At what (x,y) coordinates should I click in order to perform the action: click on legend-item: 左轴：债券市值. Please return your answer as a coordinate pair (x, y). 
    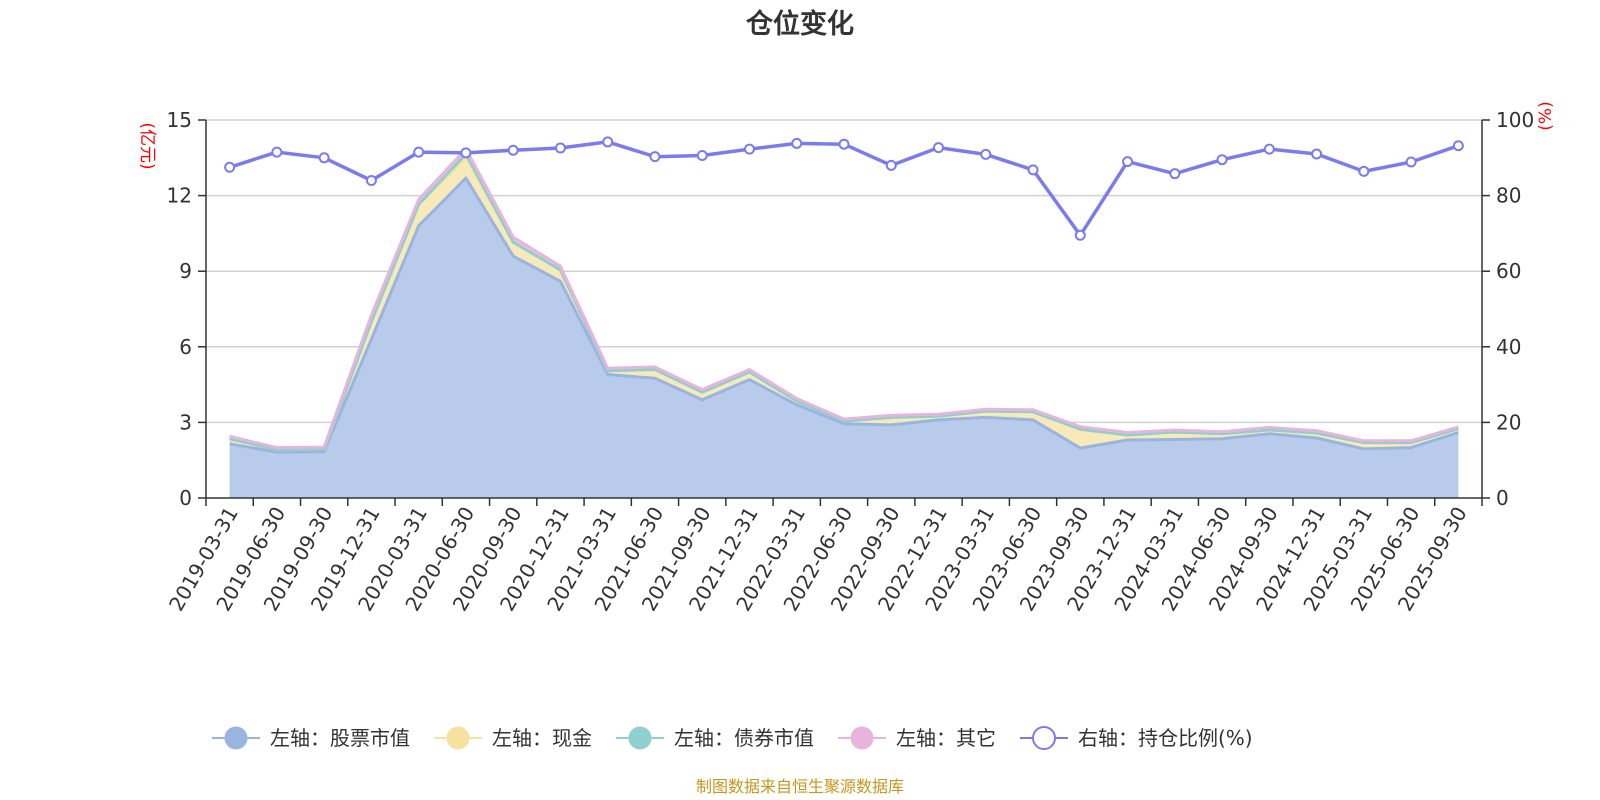
    Looking at the image, I should click on (715, 738).